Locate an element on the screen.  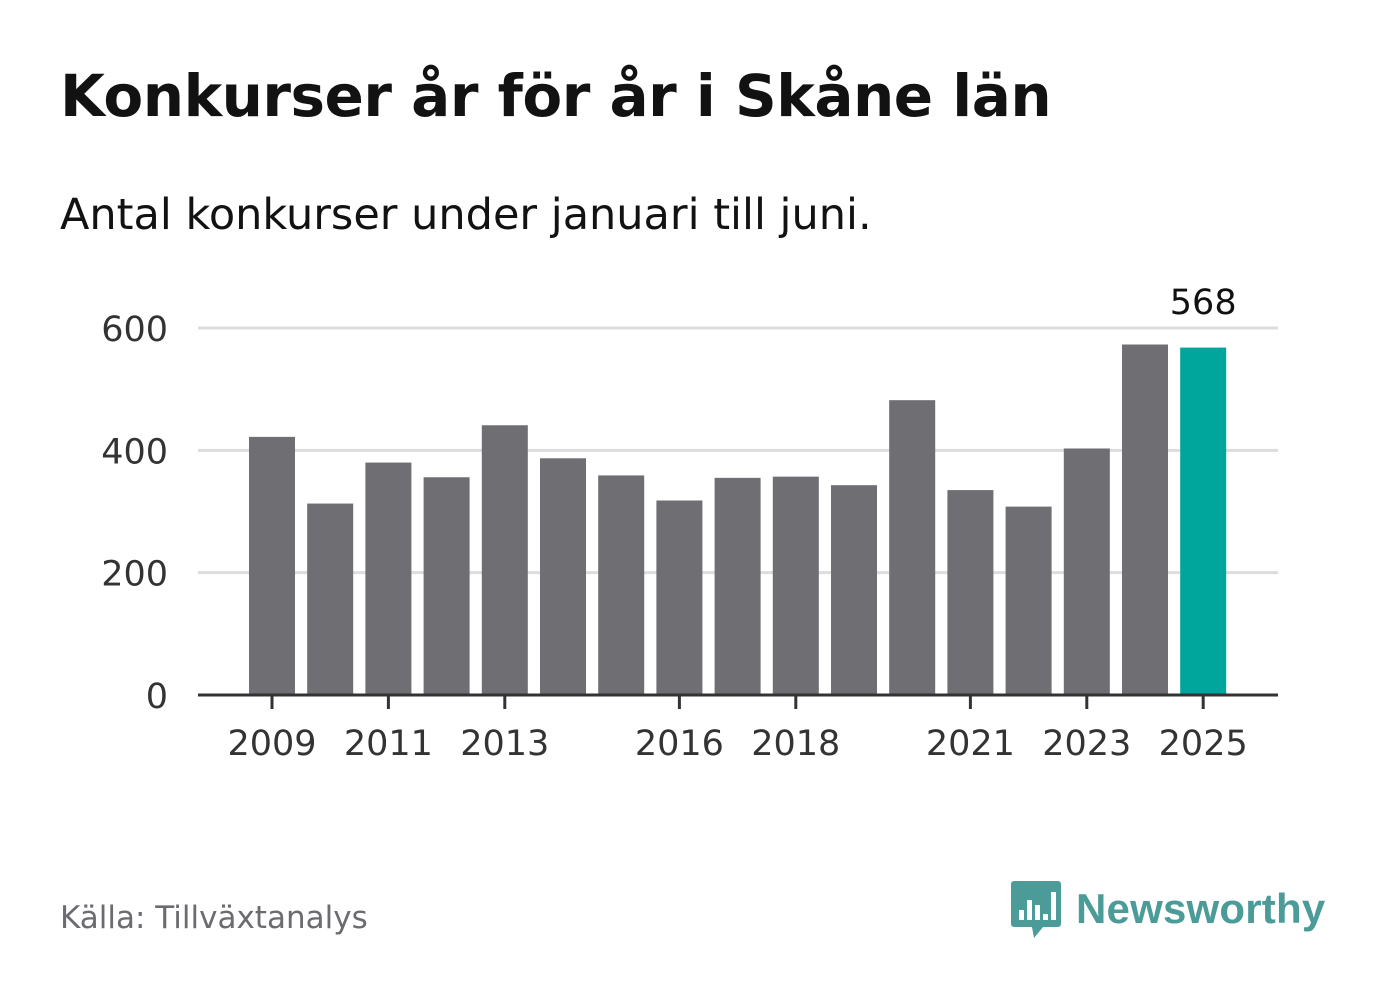
source-note: Källa: Tillväxtanalys is located at coordinates (214, 918).